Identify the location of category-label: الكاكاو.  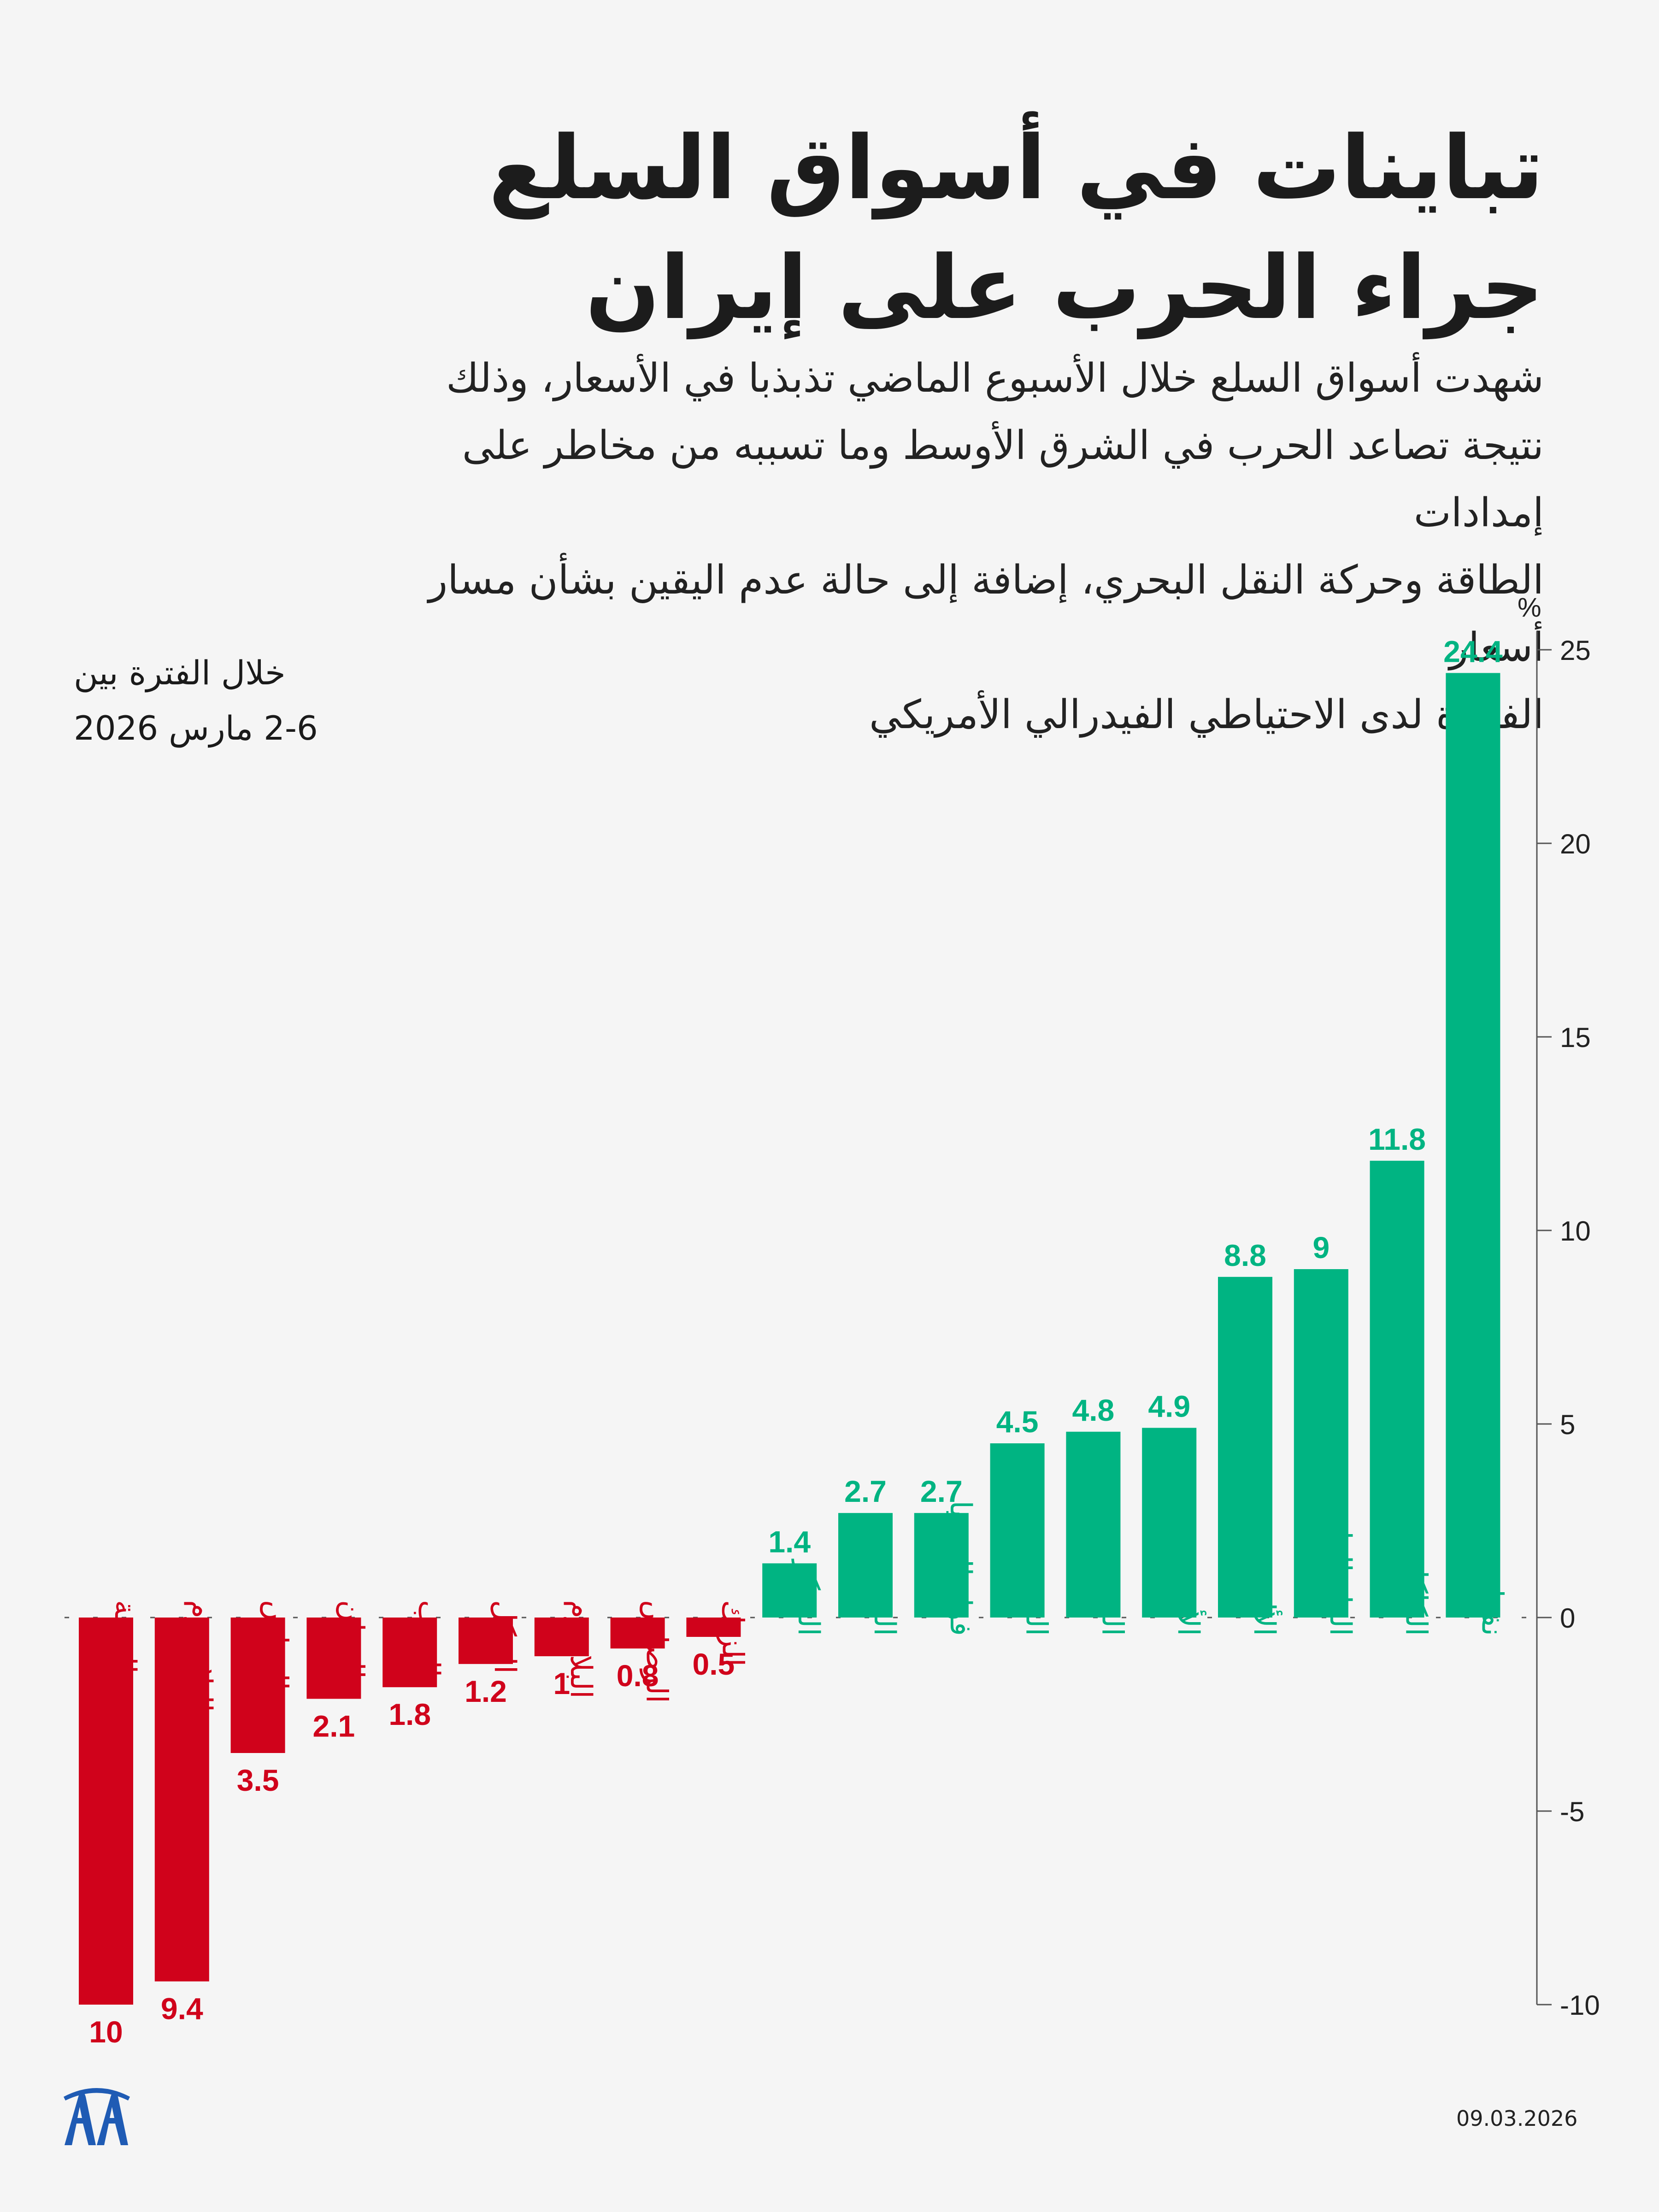
(1416, 1595).